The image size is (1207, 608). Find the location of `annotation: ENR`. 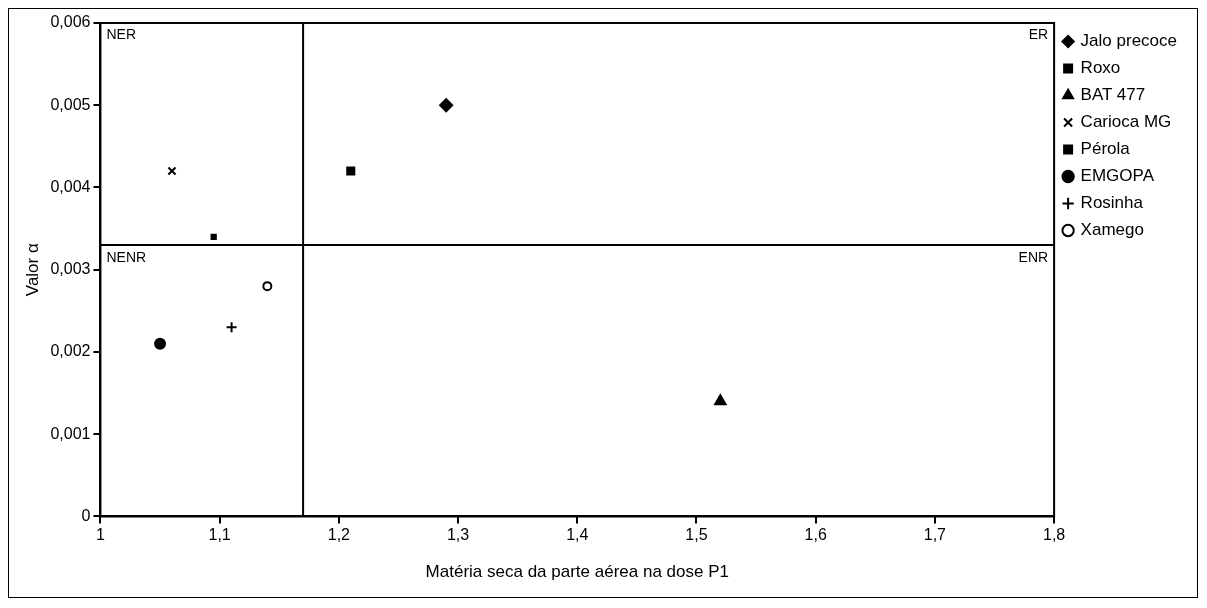

annotation: ENR is located at coordinates (1033, 256).